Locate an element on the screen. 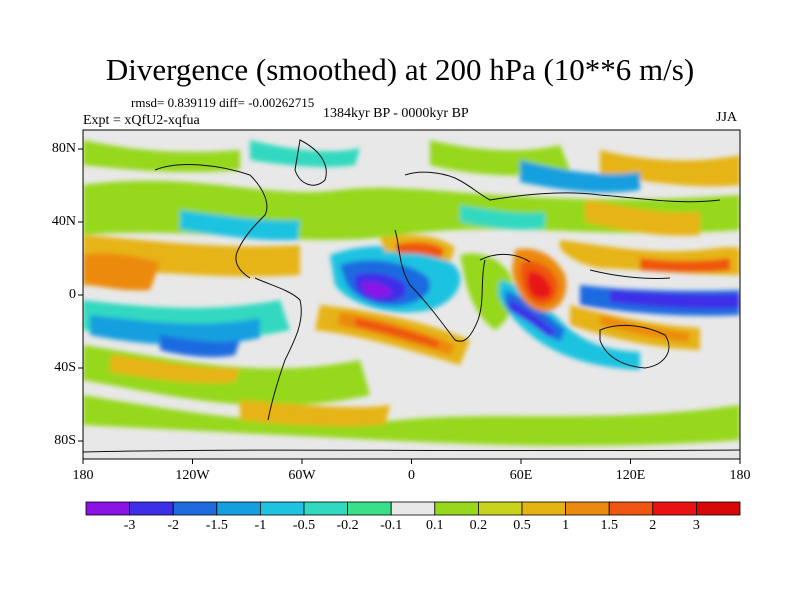  lat-label: 40N is located at coordinates (63, 221).